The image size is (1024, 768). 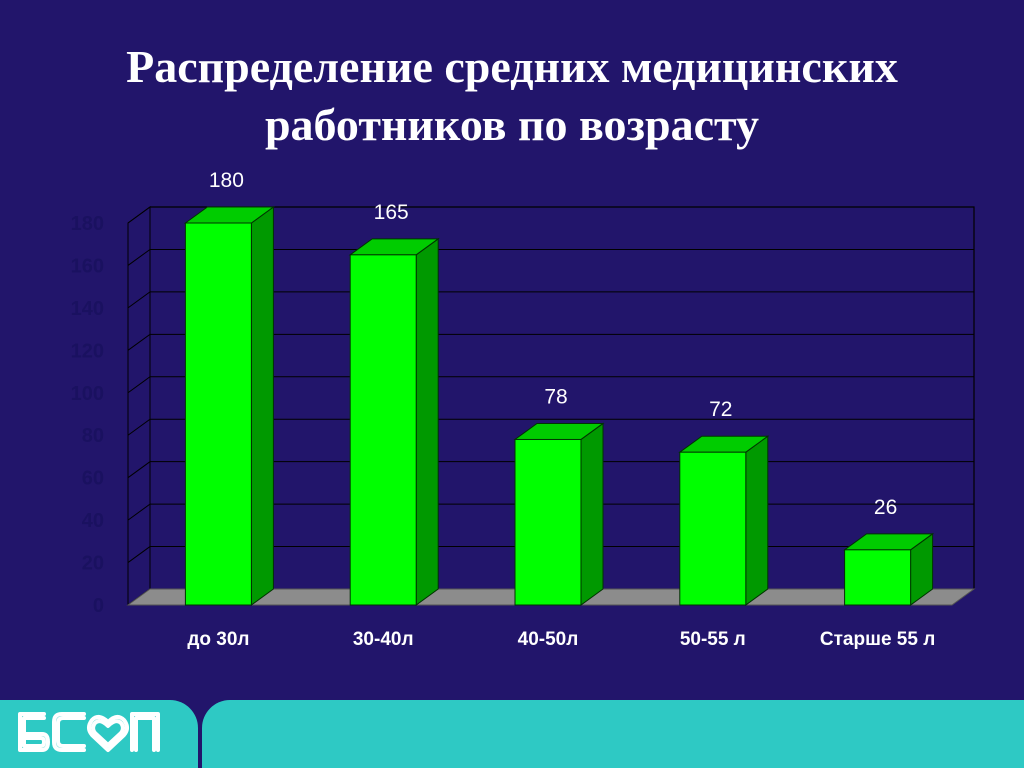 What do you see at coordinates (512, 124) in the screenshot?
I see `slide-title-line-2: работников по возрасту` at bounding box center [512, 124].